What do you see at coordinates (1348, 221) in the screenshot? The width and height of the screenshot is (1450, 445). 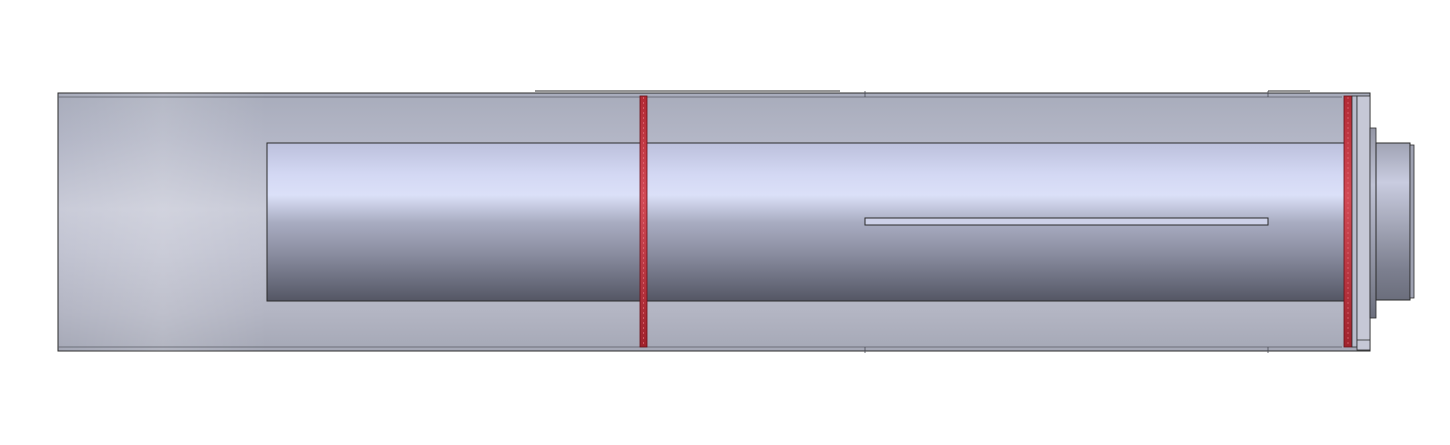 I see `end-seal-ring` at bounding box center [1348, 221].